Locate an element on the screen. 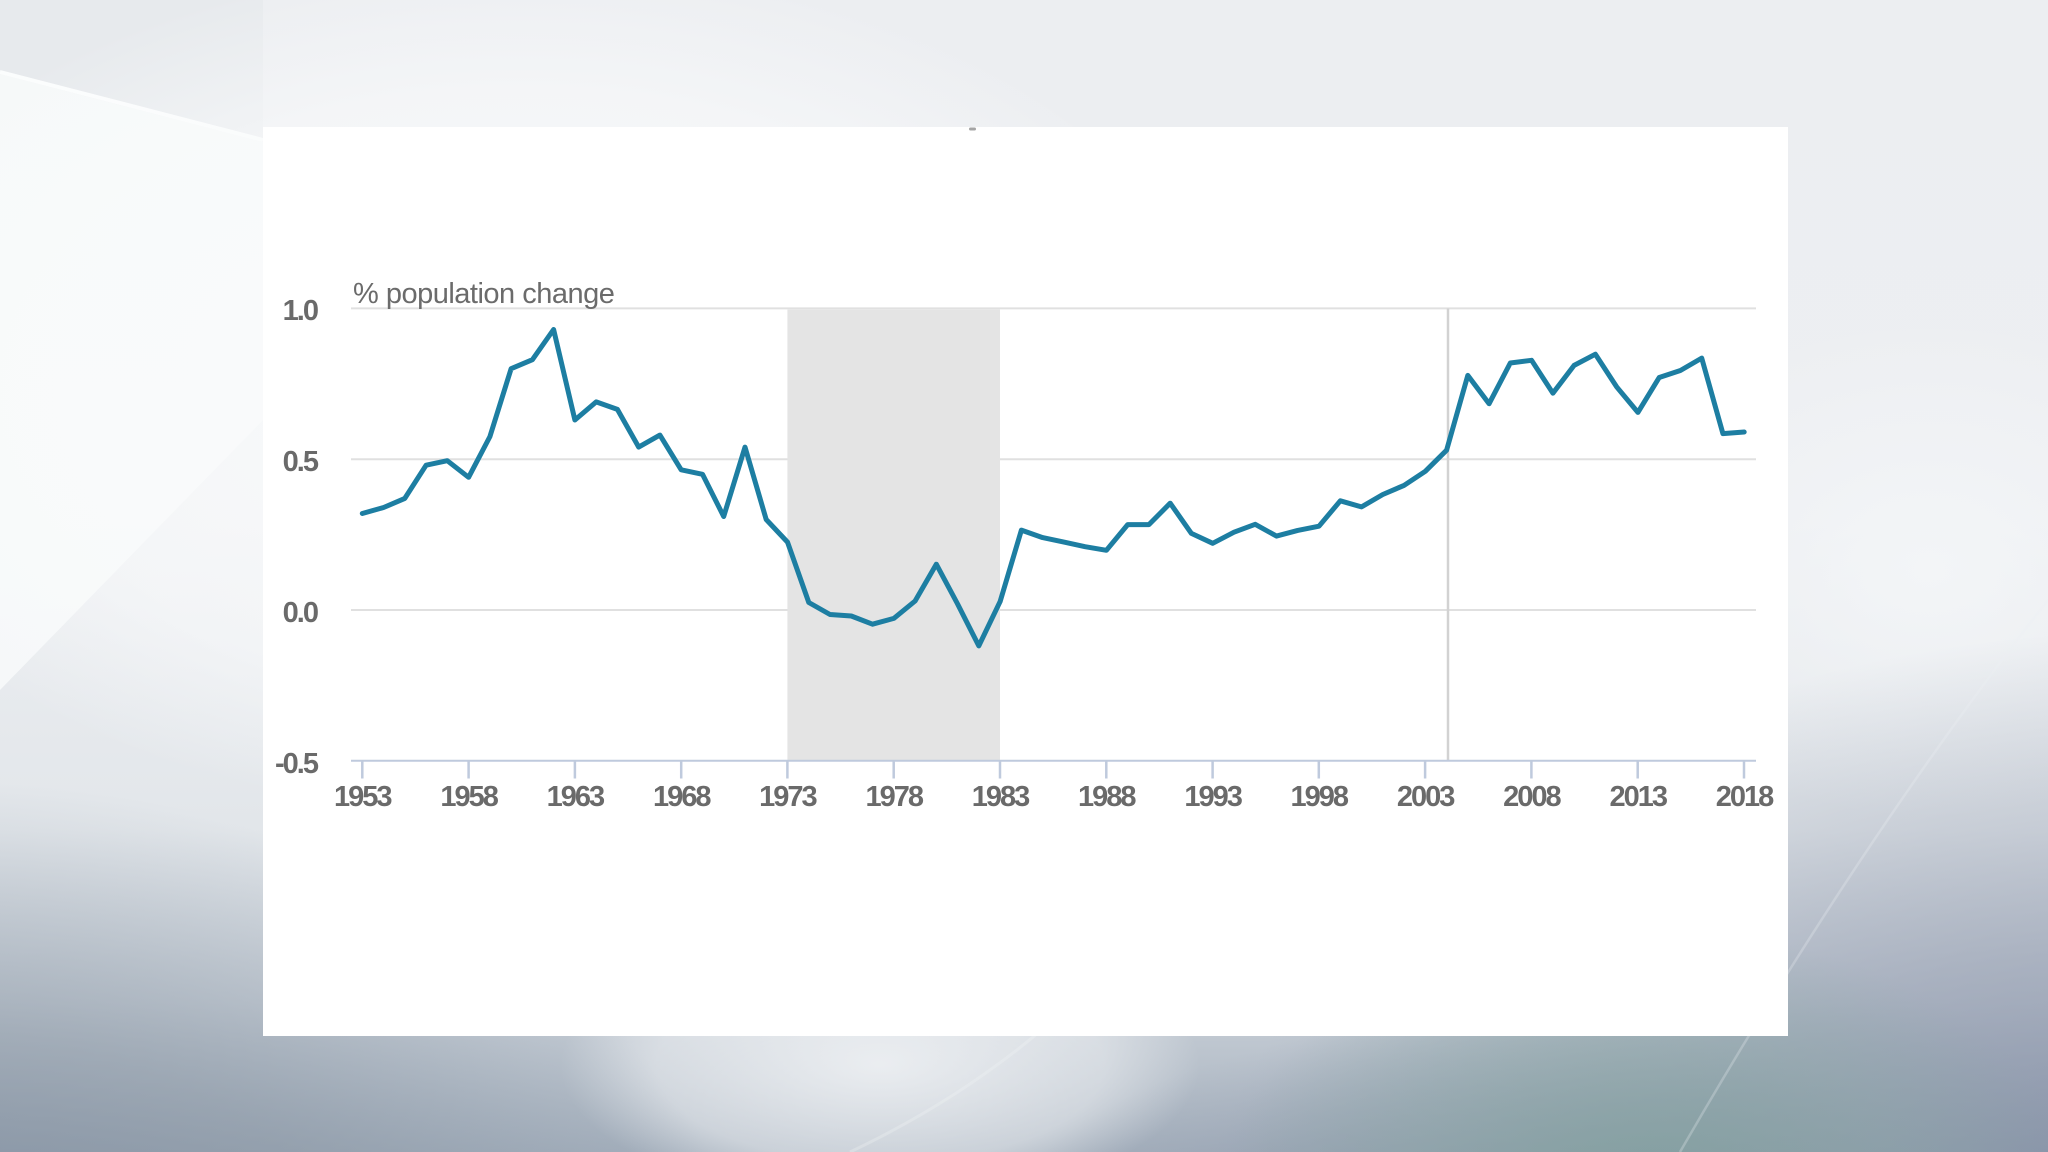 The image size is (2048, 1152). svg-text: 1.0 is located at coordinates (300, 311).